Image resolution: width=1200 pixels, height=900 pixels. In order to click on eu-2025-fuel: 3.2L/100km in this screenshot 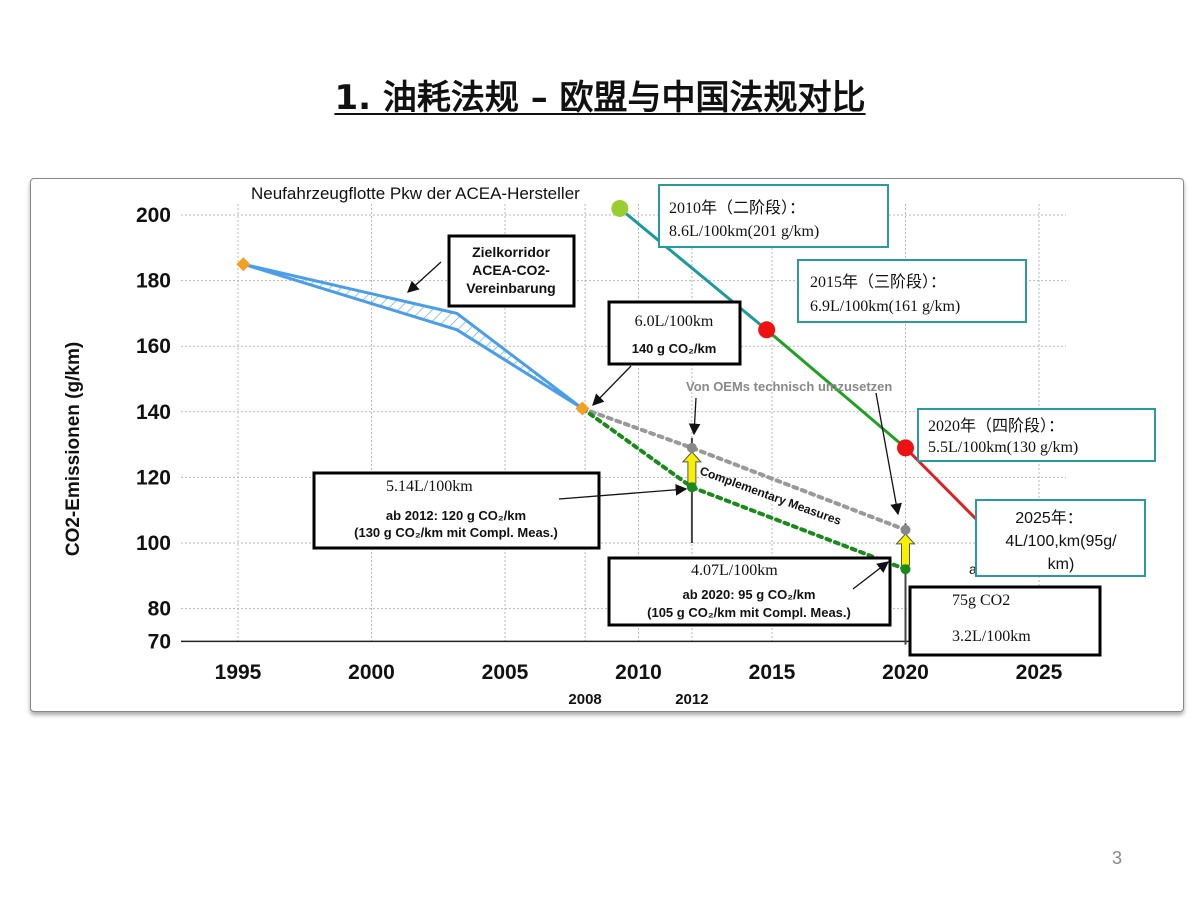, I will do `click(991, 636)`.